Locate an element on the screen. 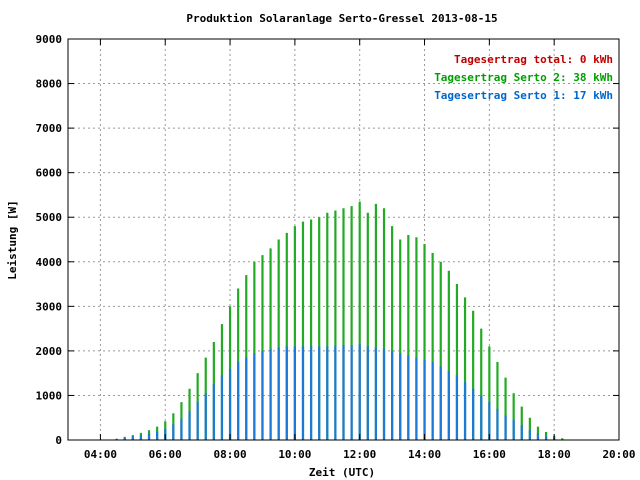  y-tick-label: 3000 is located at coordinates (49, 306).